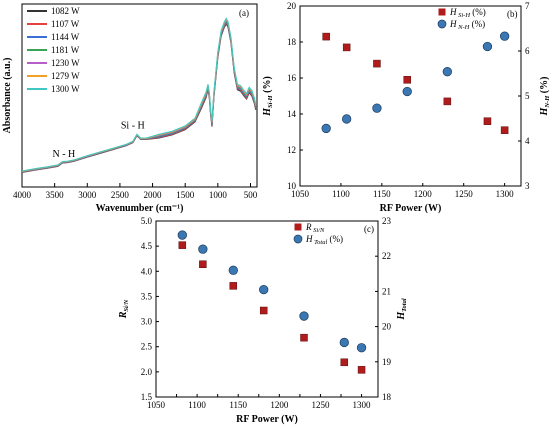  Describe the element at coordinates (22, 195) in the screenshot. I see `x-tick-label: 4000` at that location.